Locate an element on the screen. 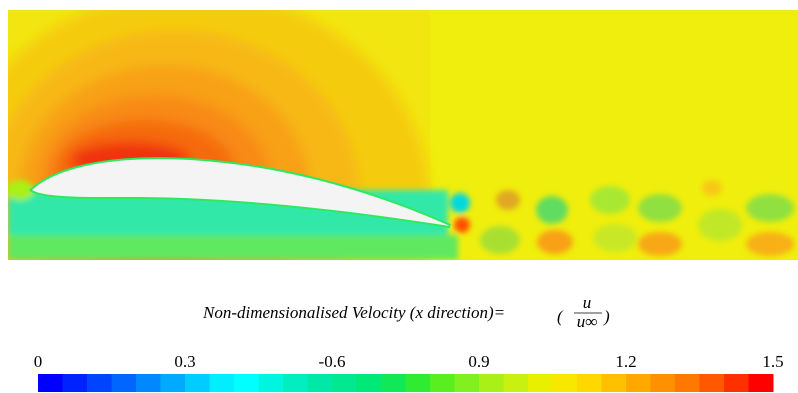 The height and width of the screenshot is (393, 798). colorbar-label: 1.5 is located at coordinates (772, 361).